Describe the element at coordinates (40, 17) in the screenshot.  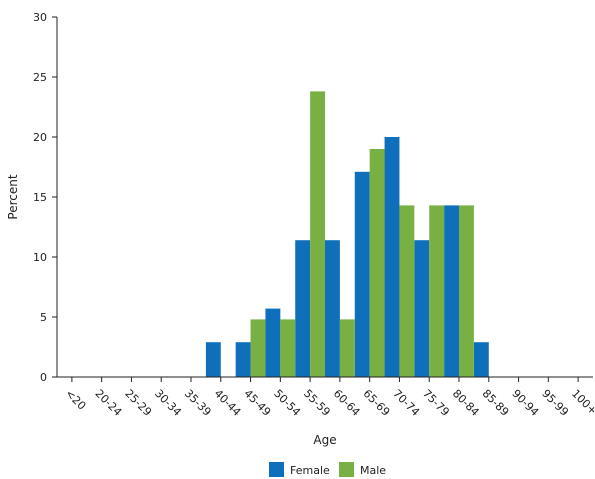
I see `y-tick-label: 30` at that location.